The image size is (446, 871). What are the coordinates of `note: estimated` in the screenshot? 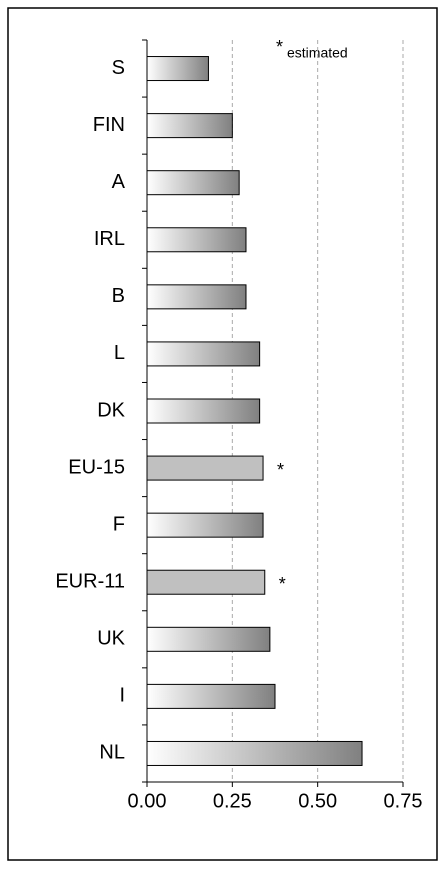 It's located at (317, 53).